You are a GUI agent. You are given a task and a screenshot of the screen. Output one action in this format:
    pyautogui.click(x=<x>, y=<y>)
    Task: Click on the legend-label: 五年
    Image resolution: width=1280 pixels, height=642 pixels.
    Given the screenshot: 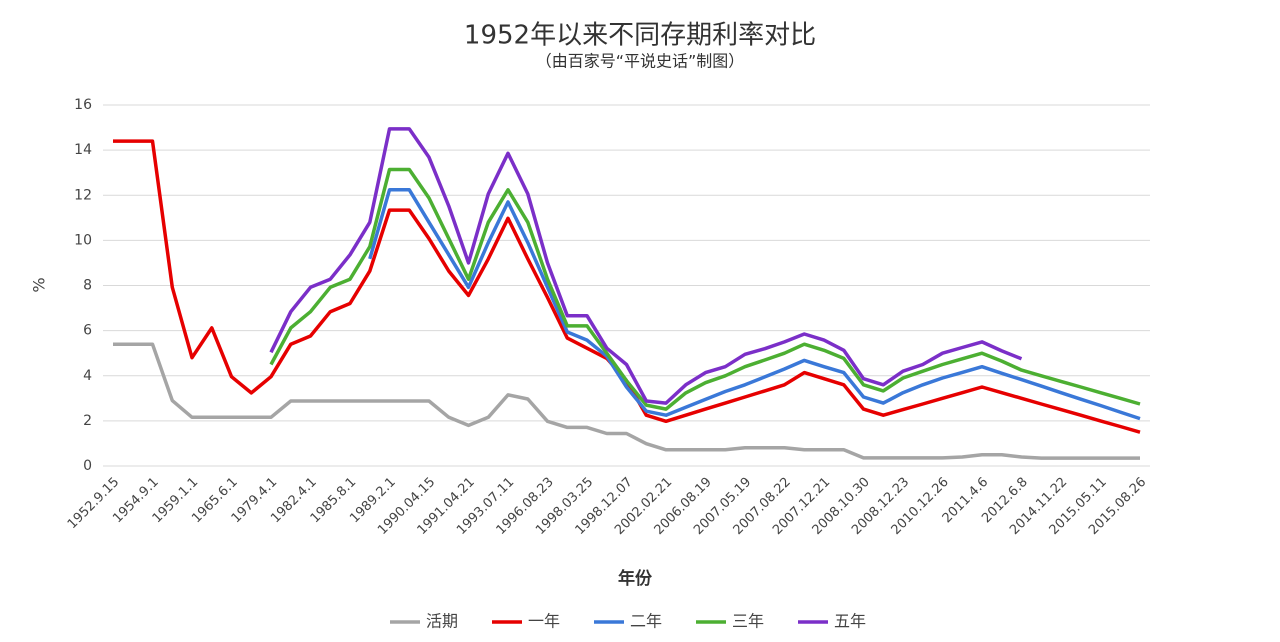 What is the action you would take?
    pyautogui.click(x=850, y=621)
    